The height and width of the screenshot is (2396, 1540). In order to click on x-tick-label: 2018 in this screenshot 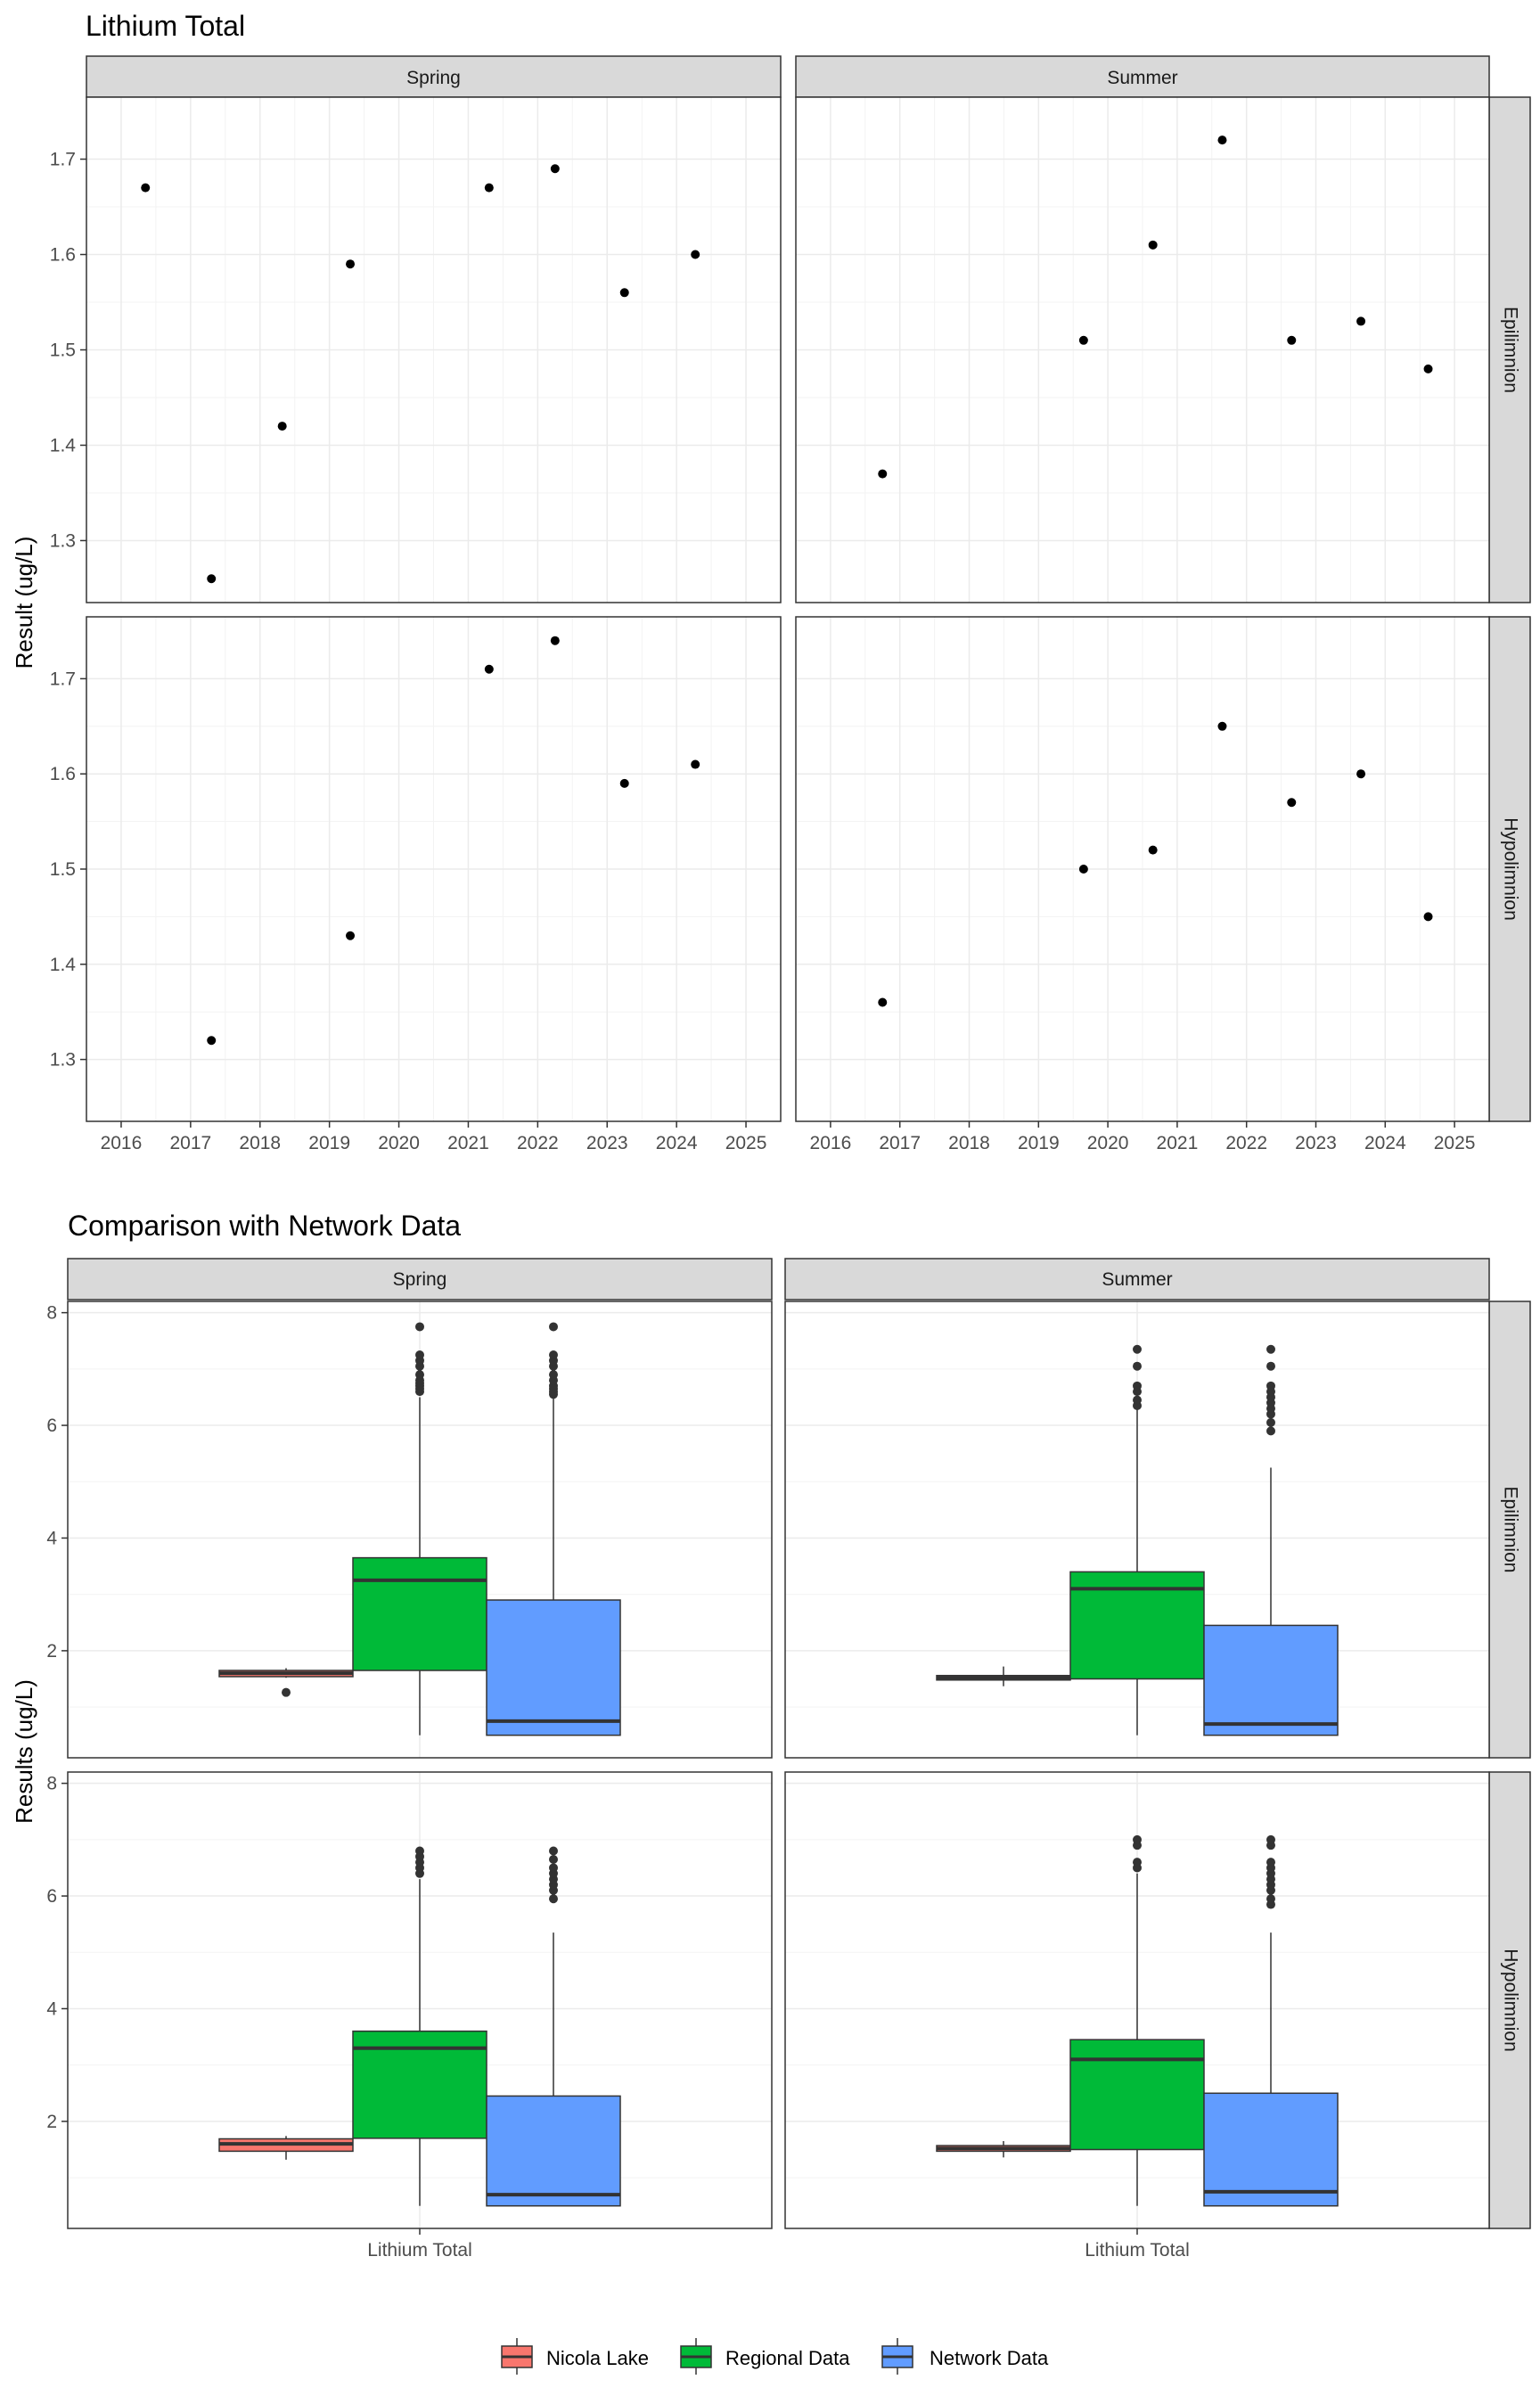, I will do `click(260, 1143)`.